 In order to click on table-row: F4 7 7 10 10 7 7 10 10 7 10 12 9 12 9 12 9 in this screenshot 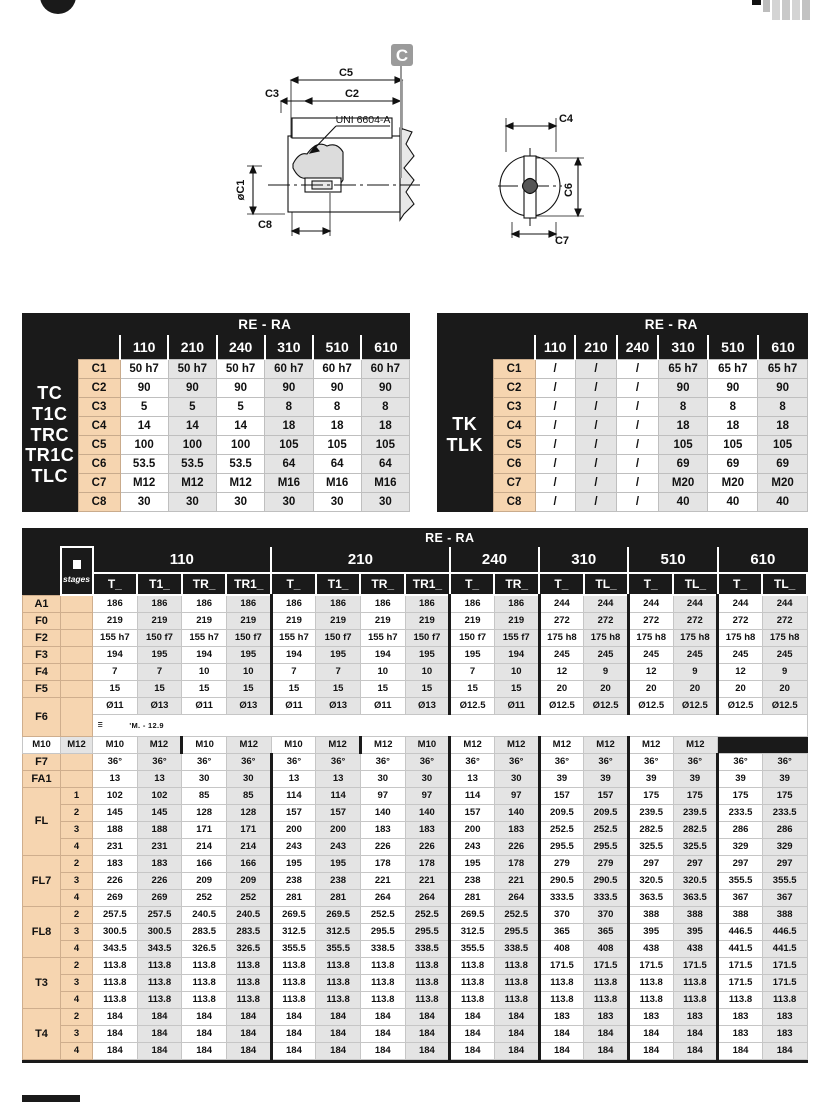, I will do `click(415, 671)`.